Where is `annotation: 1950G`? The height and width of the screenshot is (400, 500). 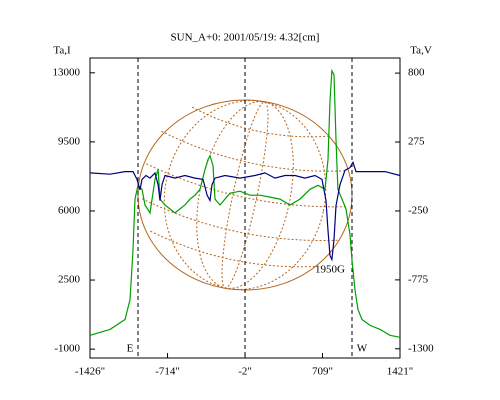
annotation: 1950G is located at coordinates (330, 270).